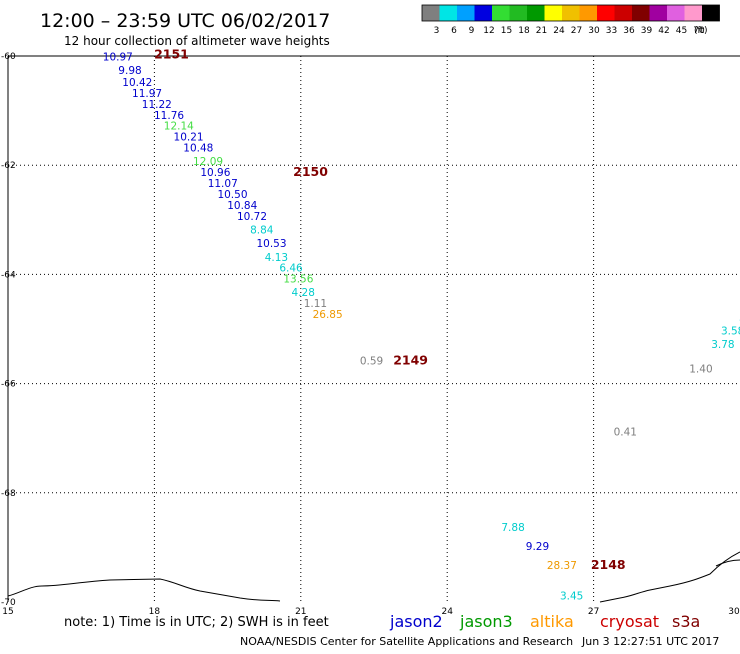 The image size is (740, 654). I want to click on color-scale-label: 6, so click(454, 31).